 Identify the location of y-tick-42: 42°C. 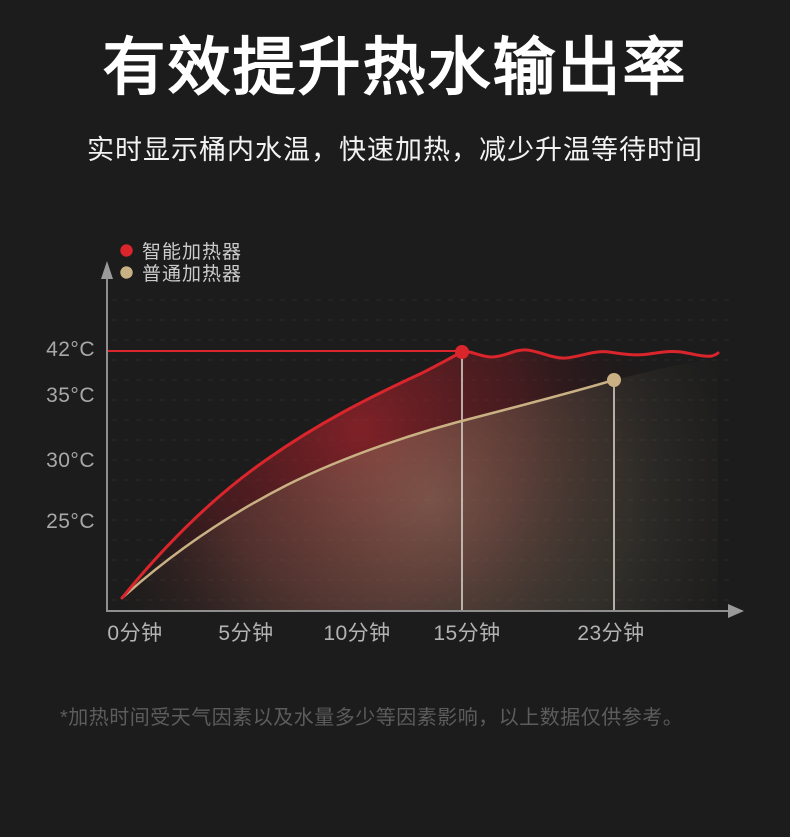
(70, 349).